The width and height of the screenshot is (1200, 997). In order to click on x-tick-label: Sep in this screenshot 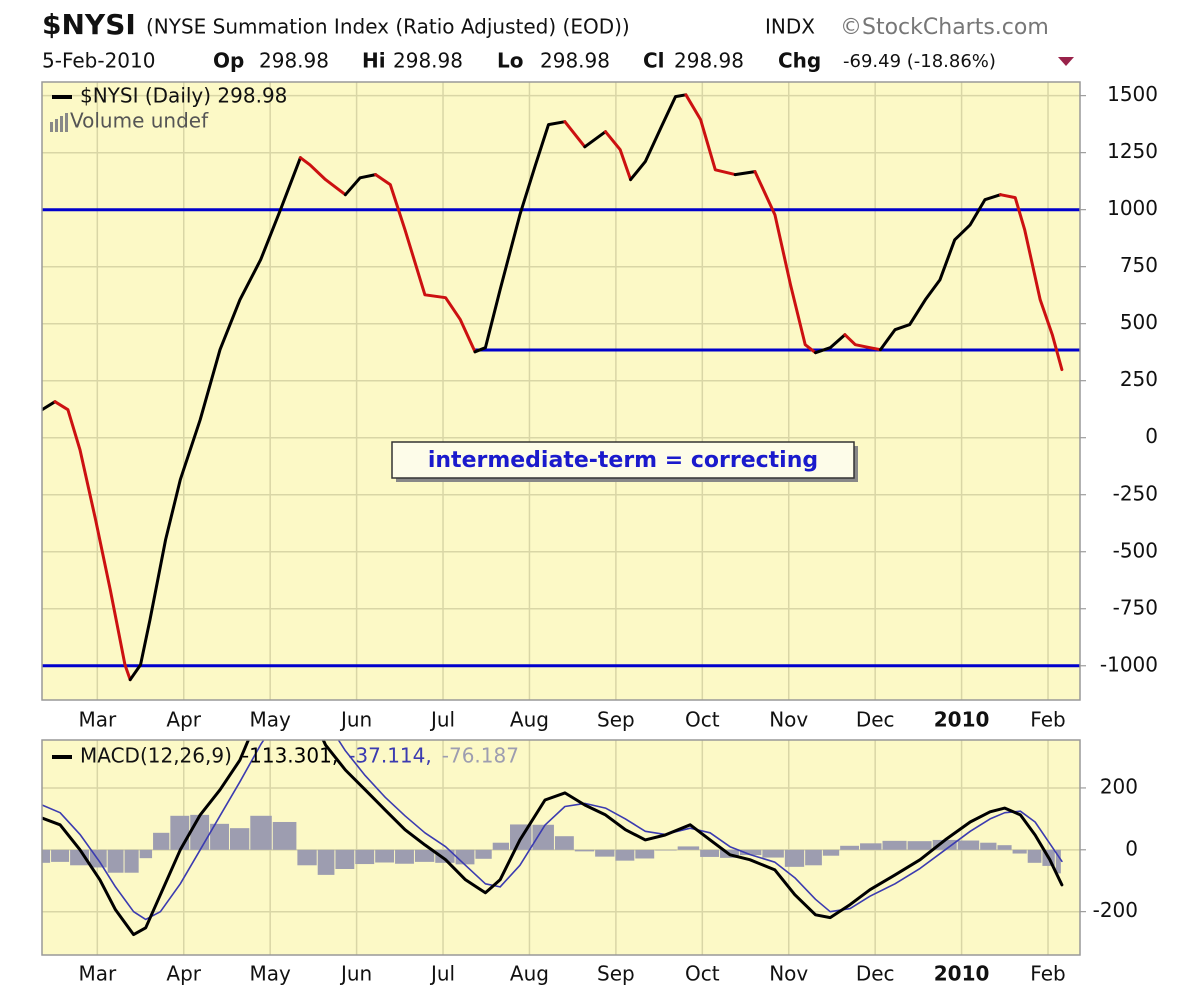, I will do `click(616, 974)`.